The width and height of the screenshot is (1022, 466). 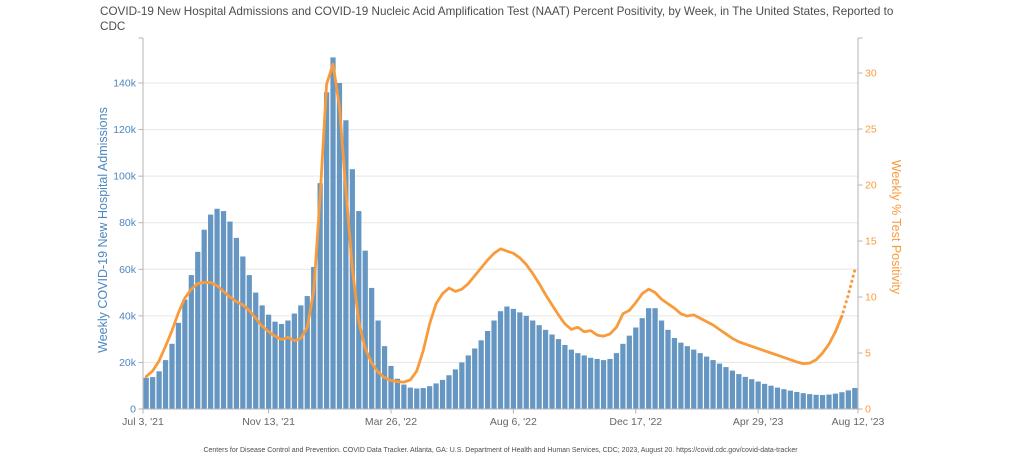 I want to click on x-tick-label: Dec 17, '22, so click(x=635, y=422).